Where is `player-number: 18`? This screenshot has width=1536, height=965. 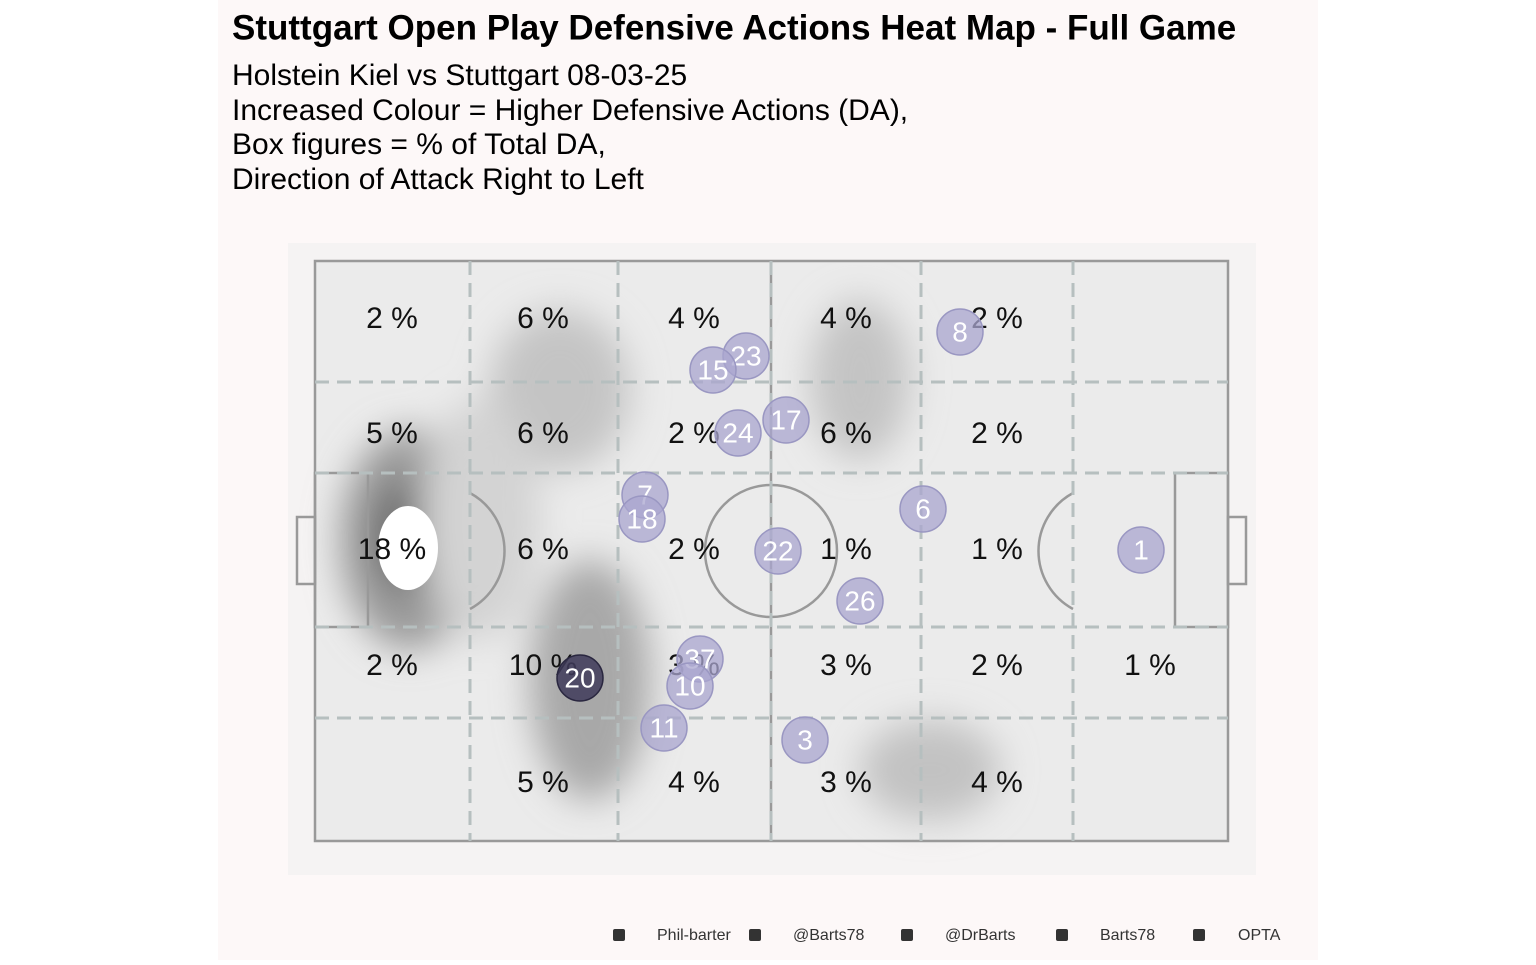 player-number: 18 is located at coordinates (641, 518).